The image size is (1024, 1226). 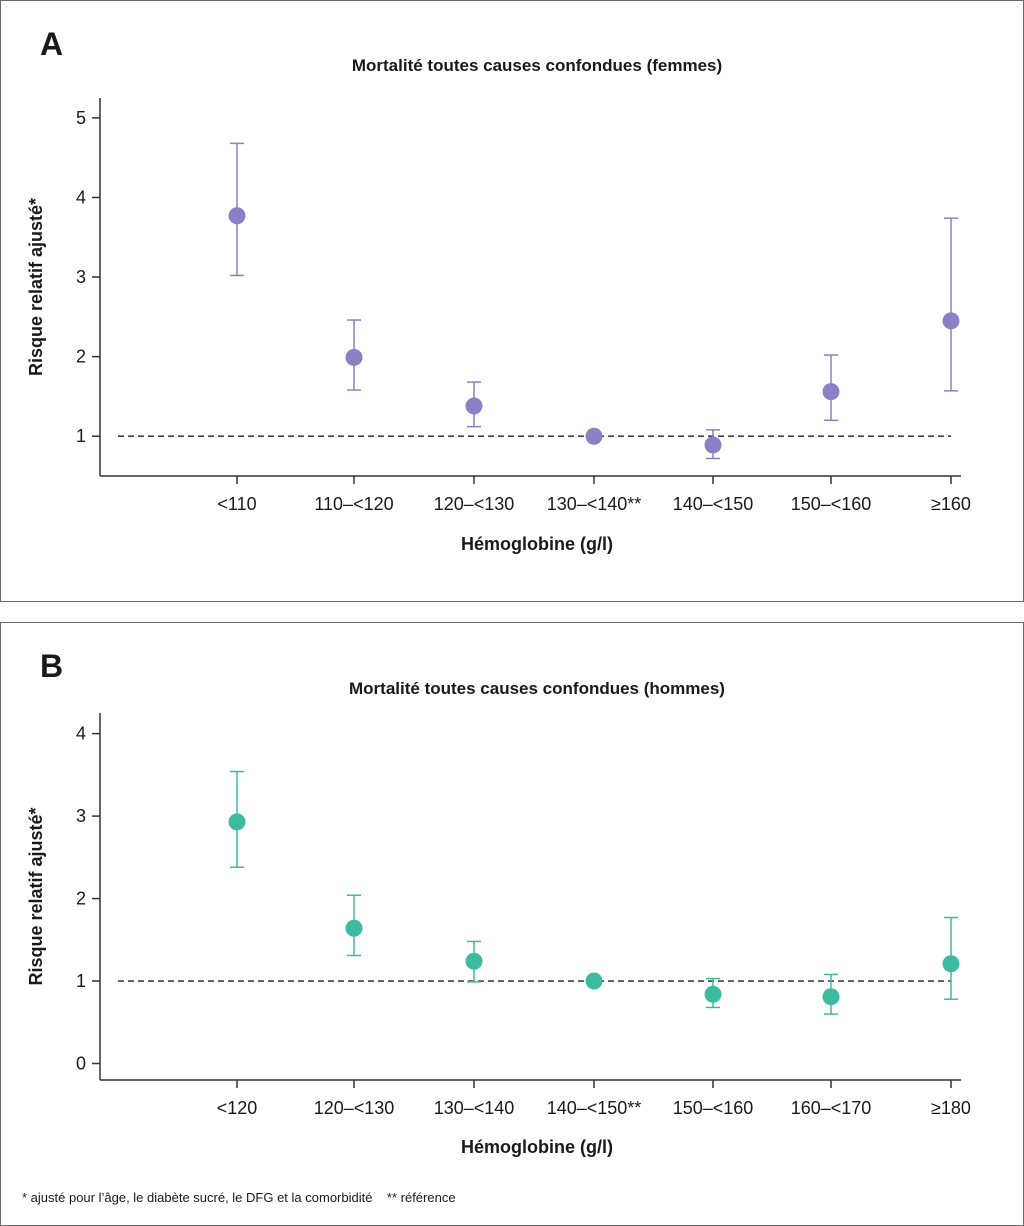 I want to click on panel-b-x-tick-label: 150–<160, so click(x=713, y=1108).